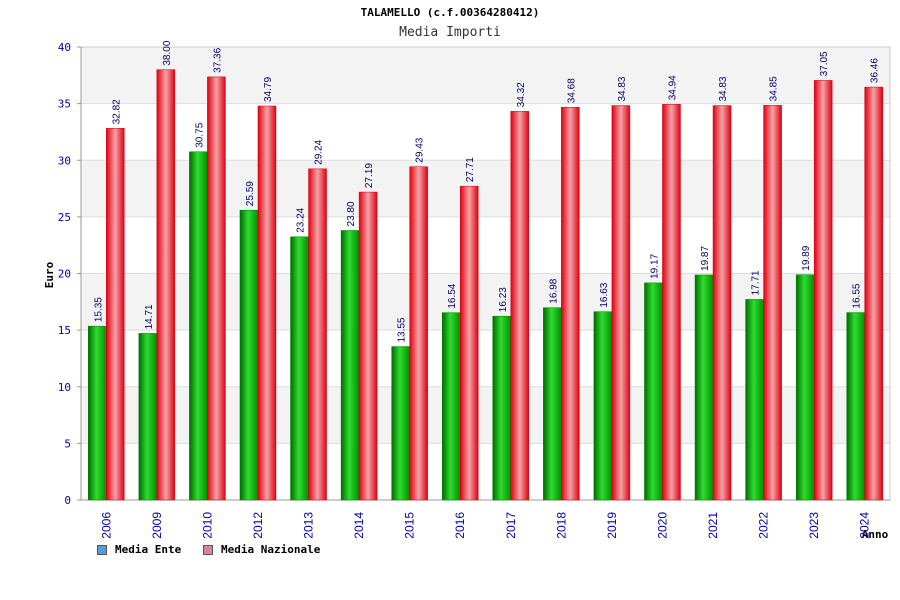 This screenshot has height=600, width=900. Describe the element at coordinates (654, 265) in the screenshot. I see `data-label-media-ente: 19.17` at that location.